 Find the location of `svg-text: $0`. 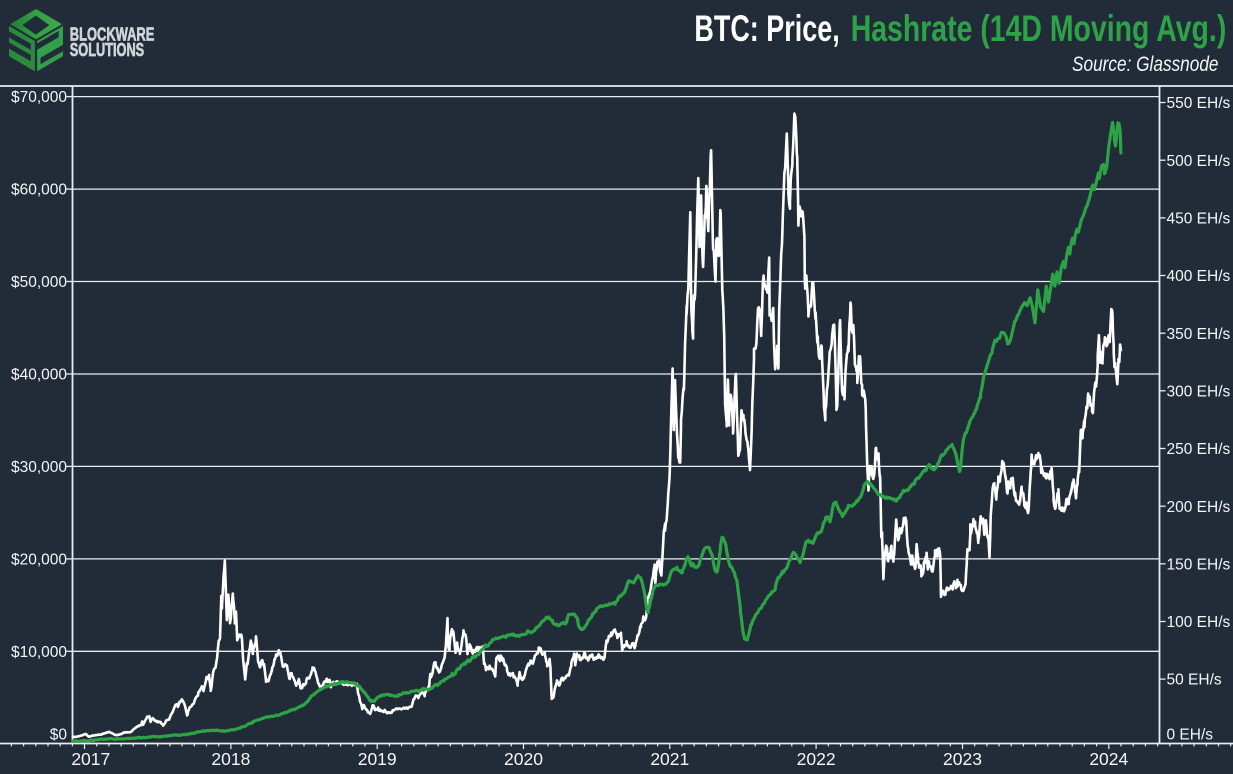

svg-text: $0 is located at coordinates (59, 735).